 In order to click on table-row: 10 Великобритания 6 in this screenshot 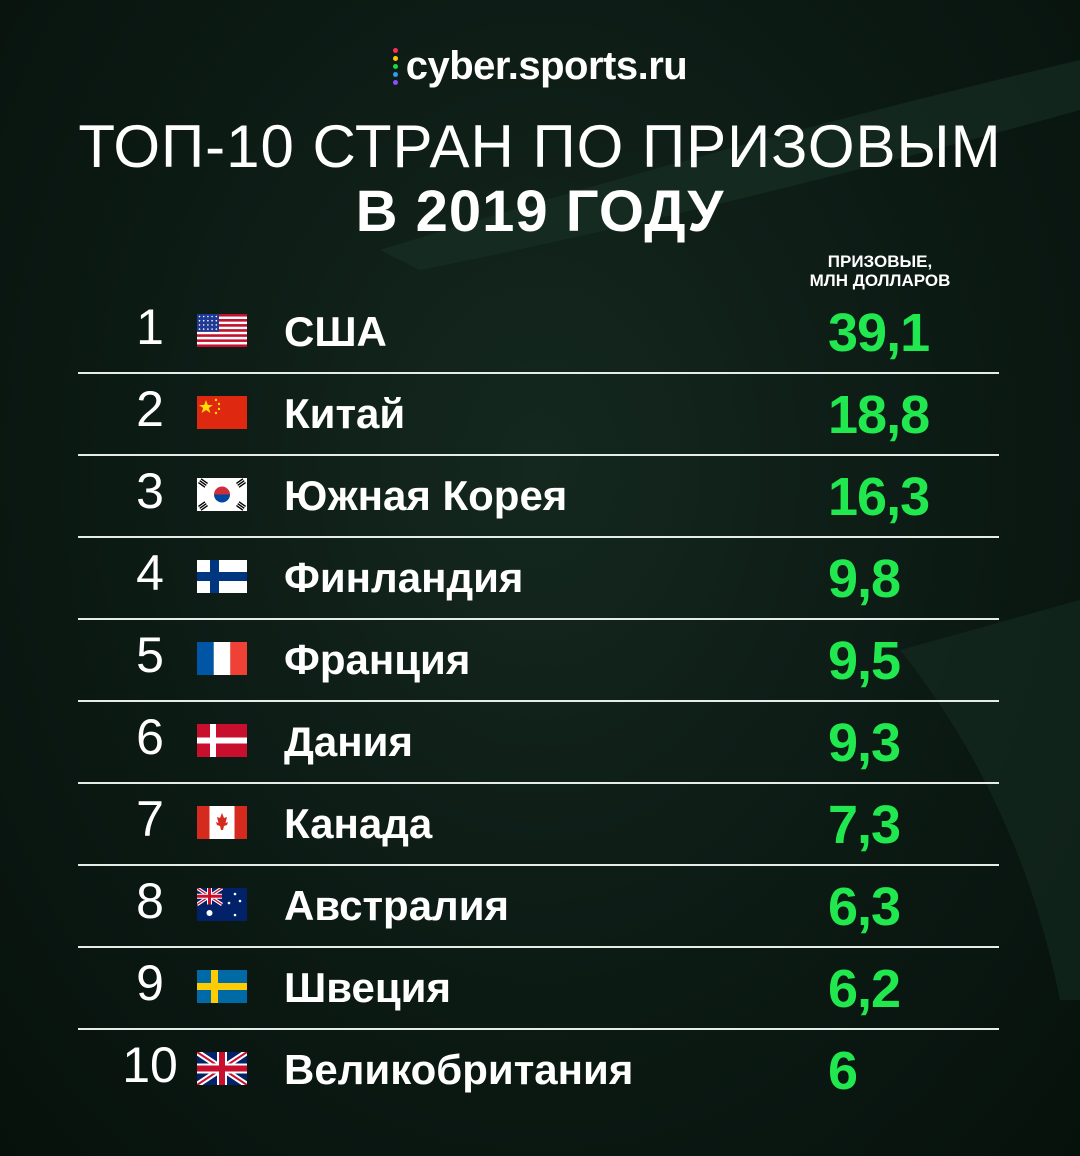, I will do `click(540, 1071)`.